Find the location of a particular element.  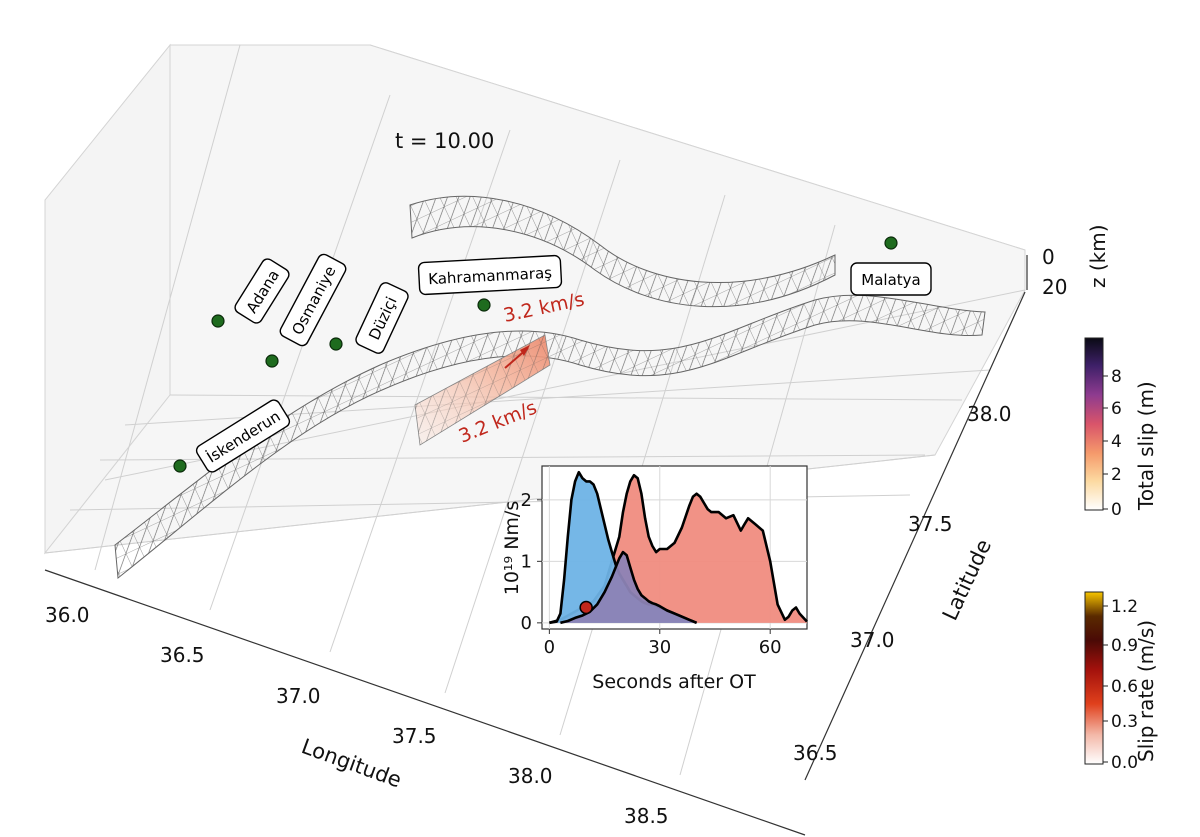

inset-y-ticks: 0 1 2 is located at coordinates (531, 562).